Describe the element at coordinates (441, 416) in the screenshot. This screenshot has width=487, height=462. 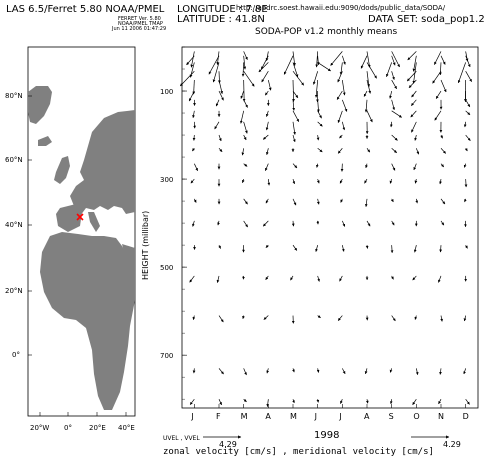
I see `x-tick-label-N: N` at that location.